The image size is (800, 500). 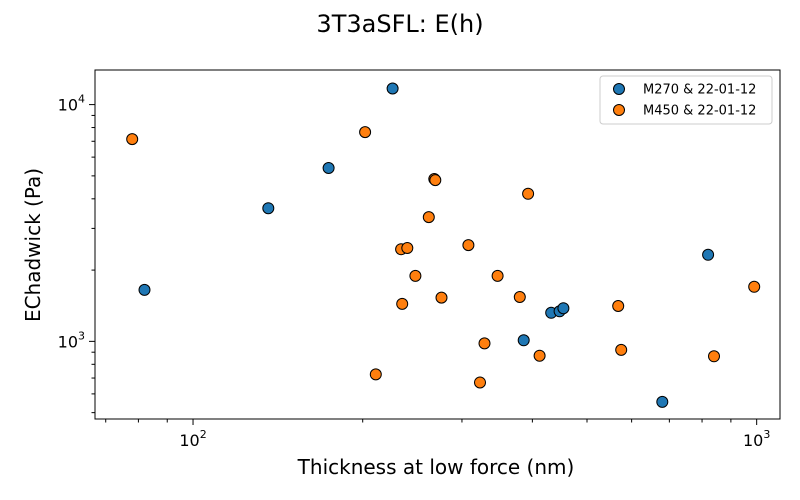 I want to click on y-tick-label: 10³, so click(x=71, y=340).